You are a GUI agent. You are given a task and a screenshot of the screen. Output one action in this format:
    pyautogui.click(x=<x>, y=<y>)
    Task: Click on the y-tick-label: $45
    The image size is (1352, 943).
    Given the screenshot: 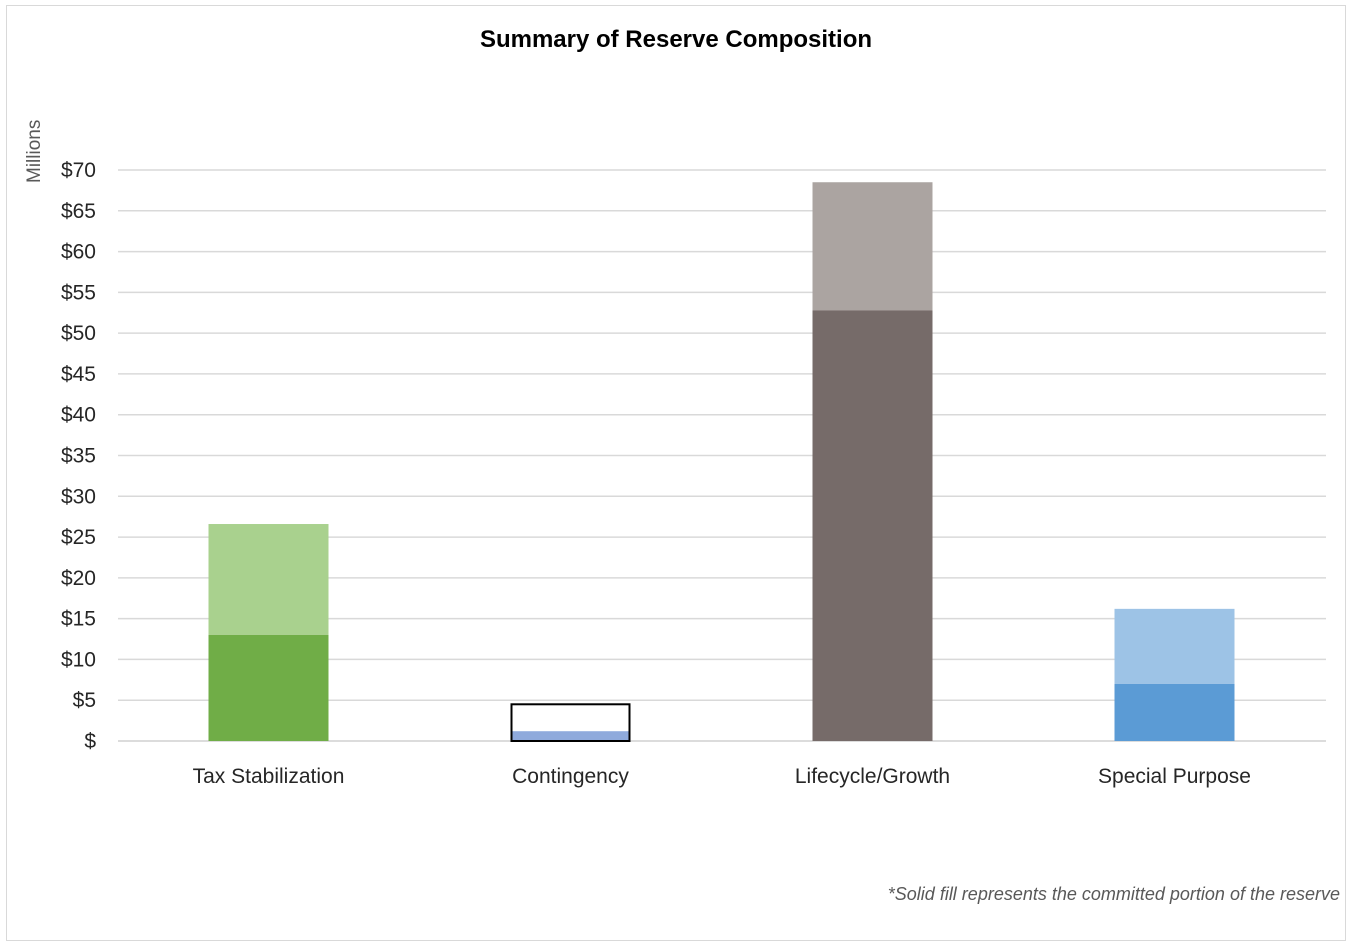 What is the action you would take?
    pyautogui.click(x=78, y=374)
    